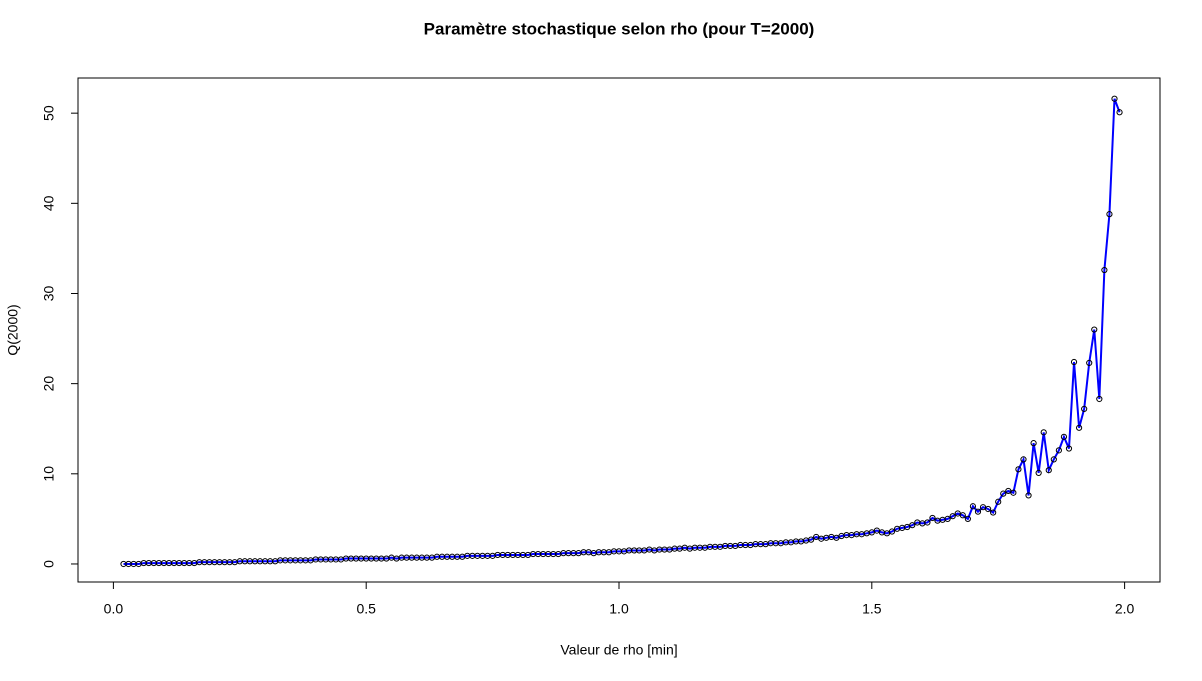 The image size is (1202, 681). Describe the element at coordinates (49, 203) in the screenshot. I see `y-tick-label: 40` at that location.